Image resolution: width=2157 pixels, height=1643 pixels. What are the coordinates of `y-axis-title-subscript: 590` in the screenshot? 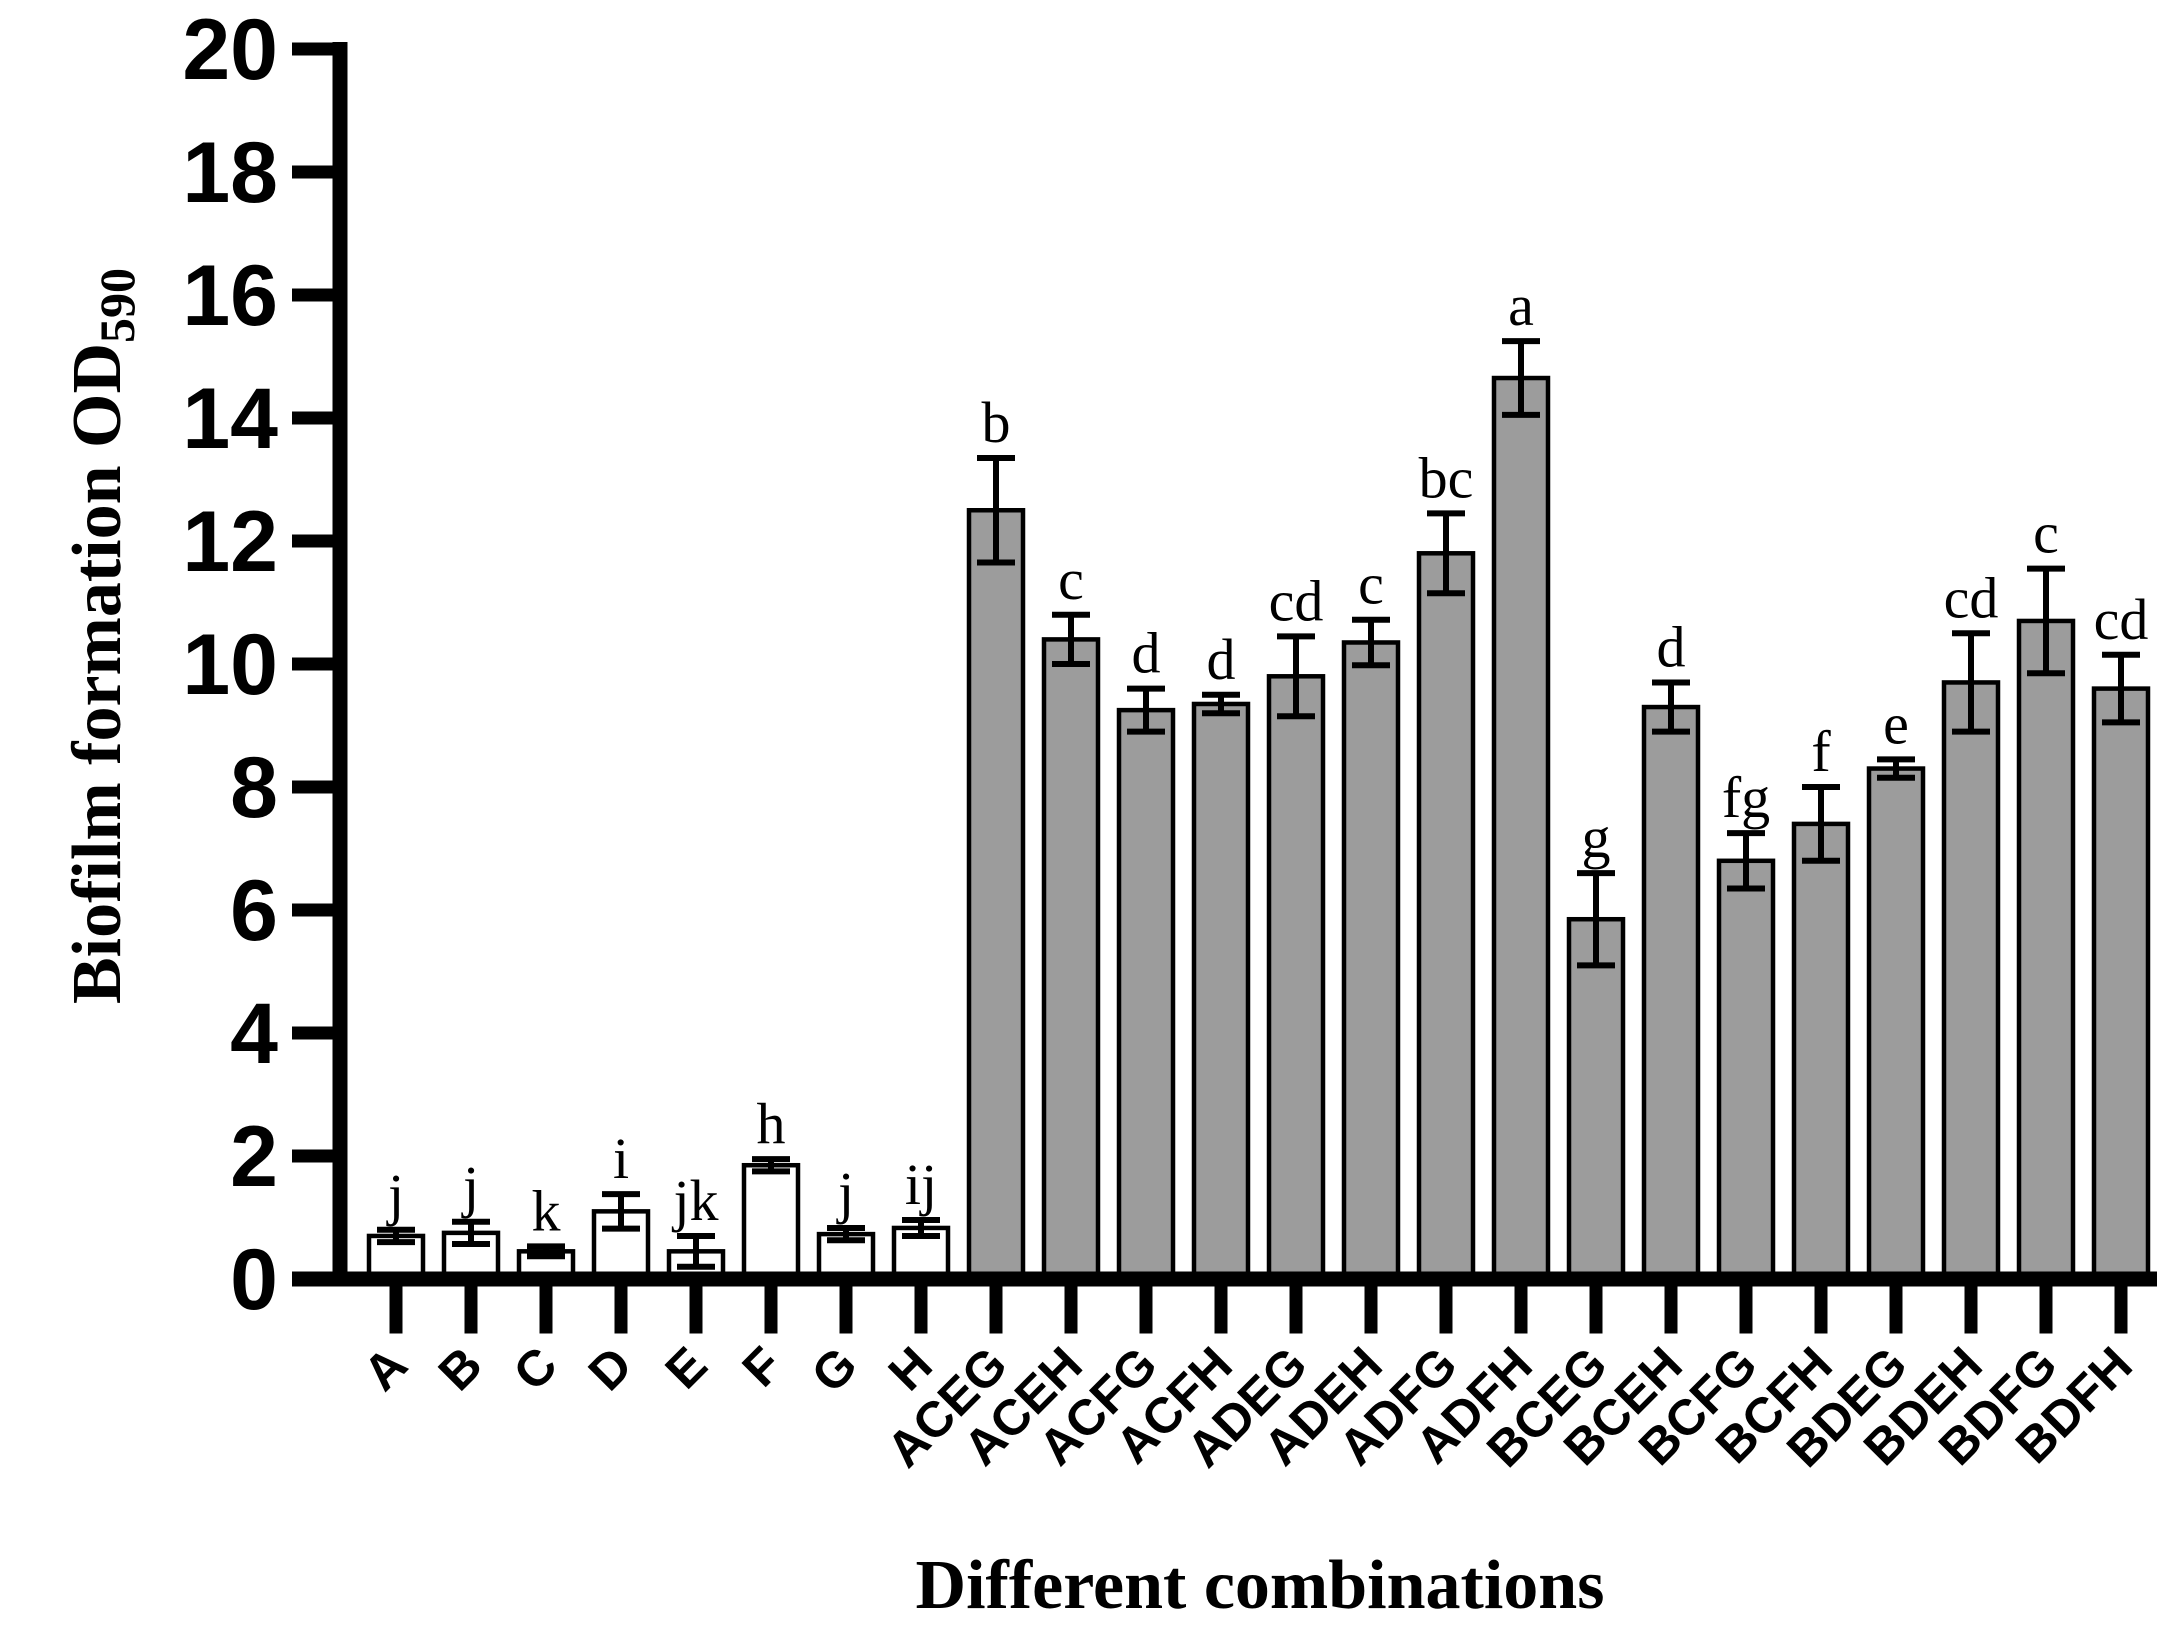 It's located at (117, 305).